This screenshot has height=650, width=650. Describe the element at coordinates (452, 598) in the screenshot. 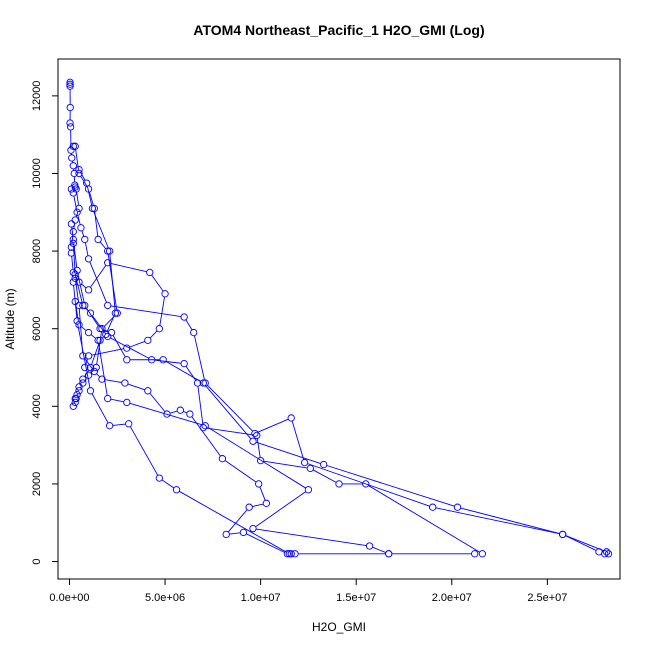

I see `x-tick-label: 2.0e+07` at that location.